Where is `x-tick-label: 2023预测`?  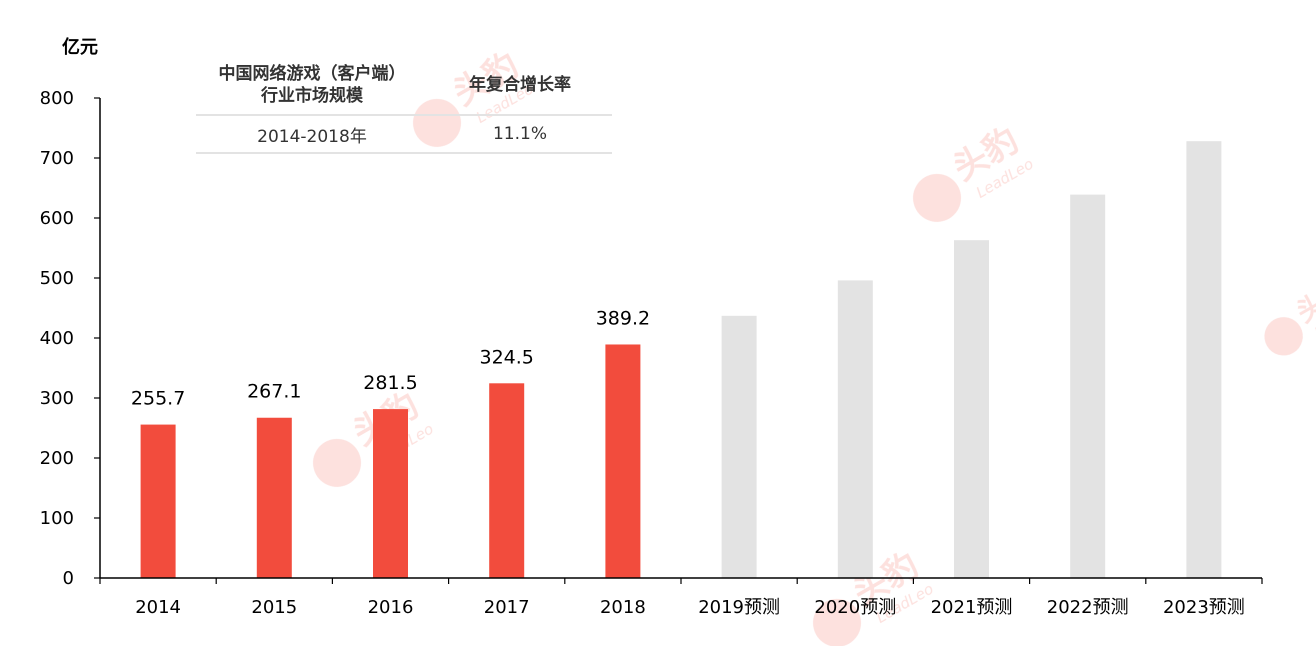
x-tick-label: 2023预测 is located at coordinates (1204, 607).